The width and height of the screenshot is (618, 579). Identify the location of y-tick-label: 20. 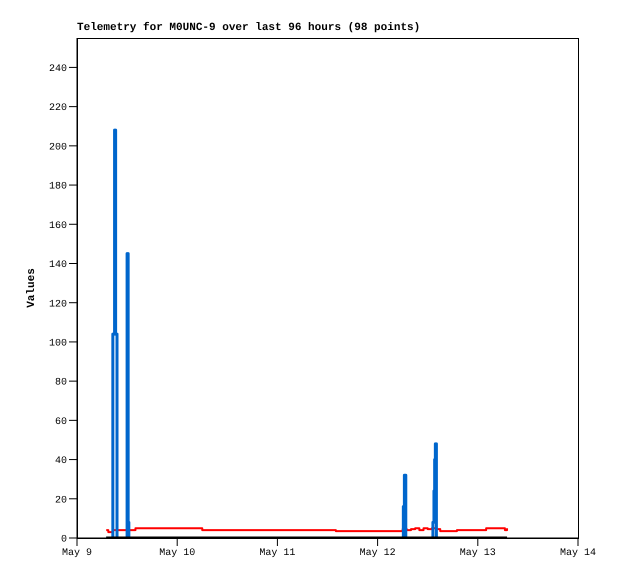
(60, 500).